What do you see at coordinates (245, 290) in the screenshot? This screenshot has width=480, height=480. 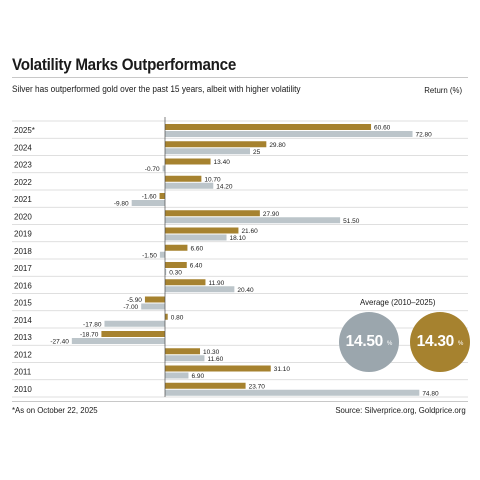 I see `value-label: 20.40` at bounding box center [245, 290].